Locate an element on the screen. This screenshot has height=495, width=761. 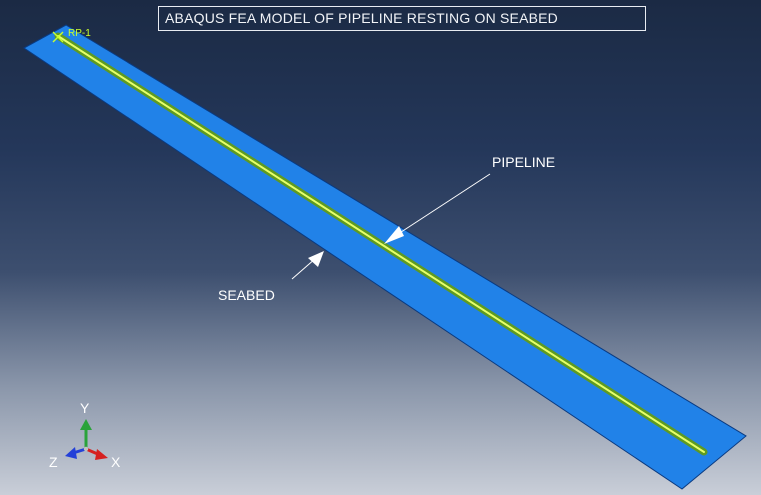
reference-point-label: RP-1 is located at coordinates (79, 33).